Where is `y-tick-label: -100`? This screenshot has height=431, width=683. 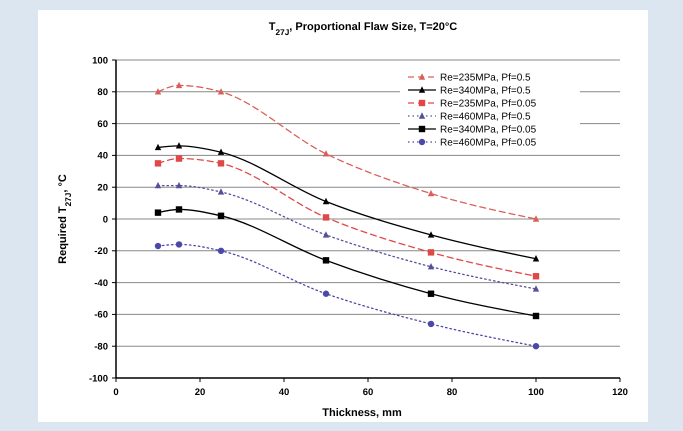 y-tick-label: -100 is located at coordinates (98, 378).